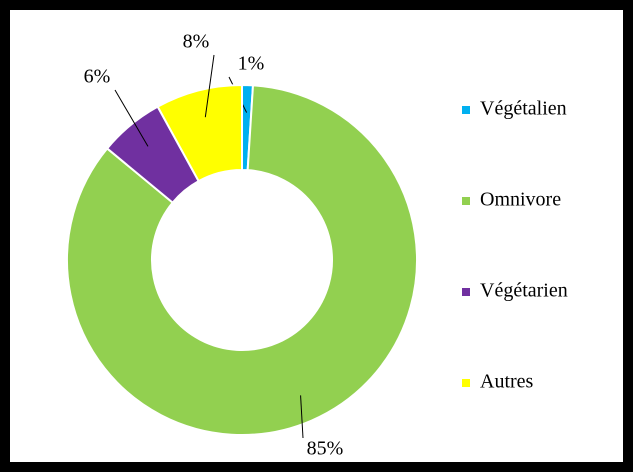 The width and height of the screenshot is (633, 472). I want to click on data-label: 85%, so click(325, 449).